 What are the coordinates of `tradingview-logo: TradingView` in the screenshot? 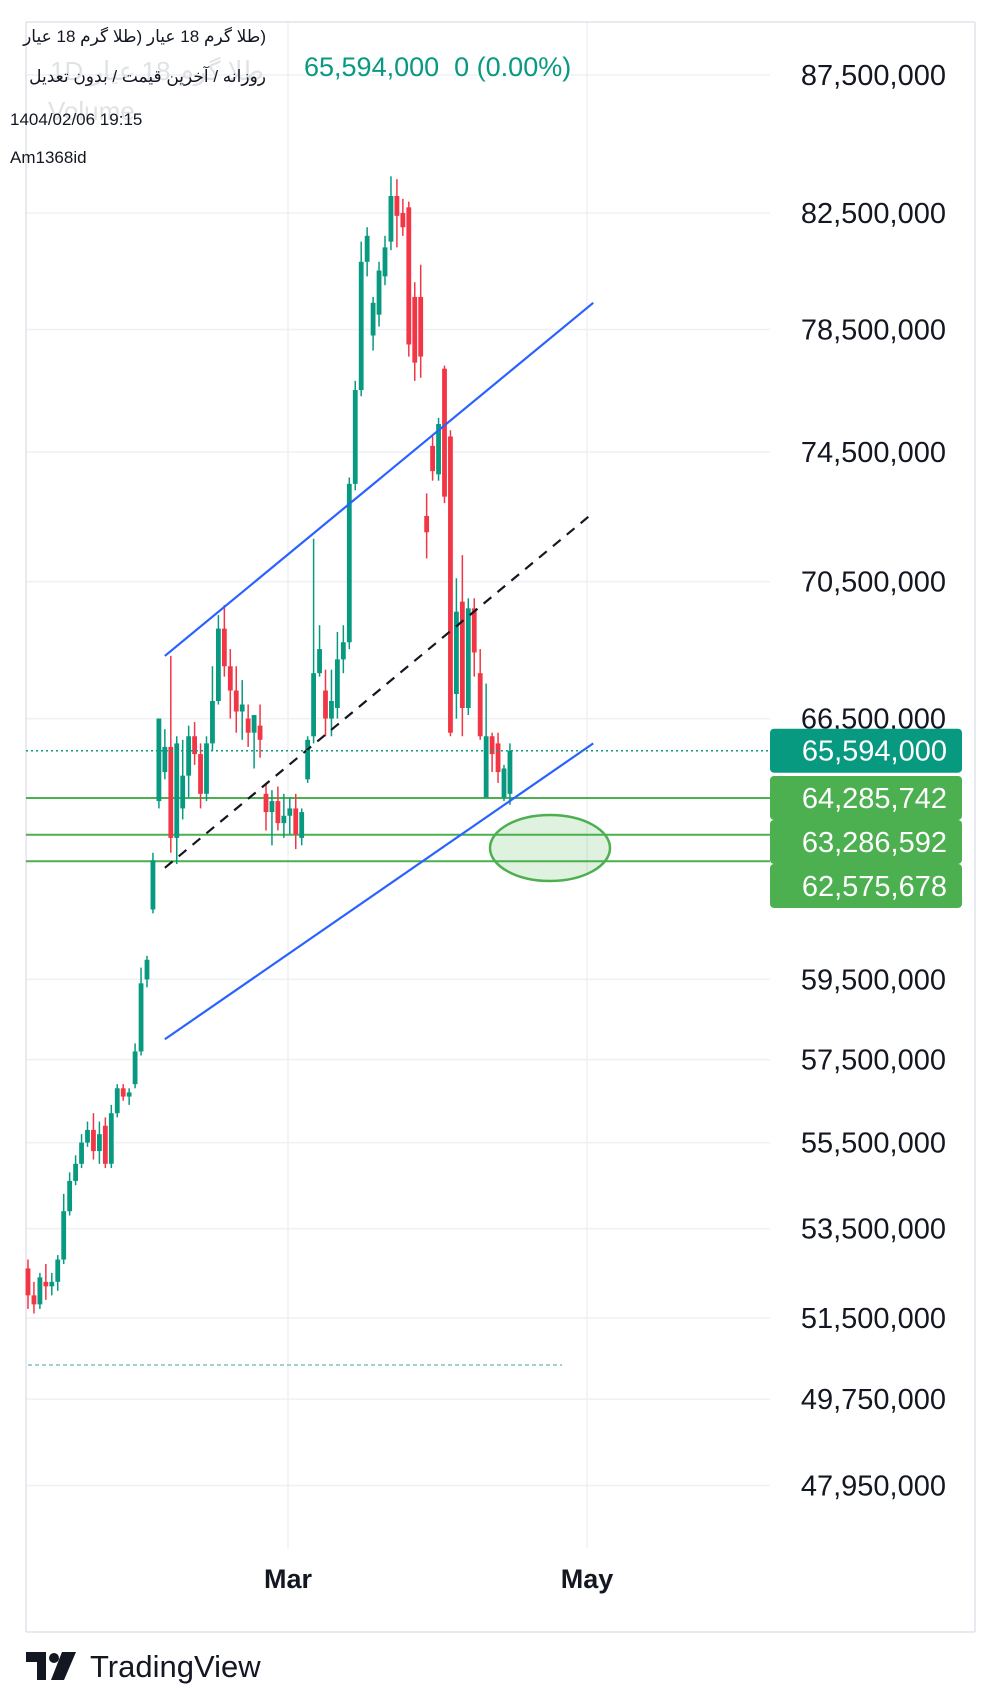 It's located at (143, 1667).